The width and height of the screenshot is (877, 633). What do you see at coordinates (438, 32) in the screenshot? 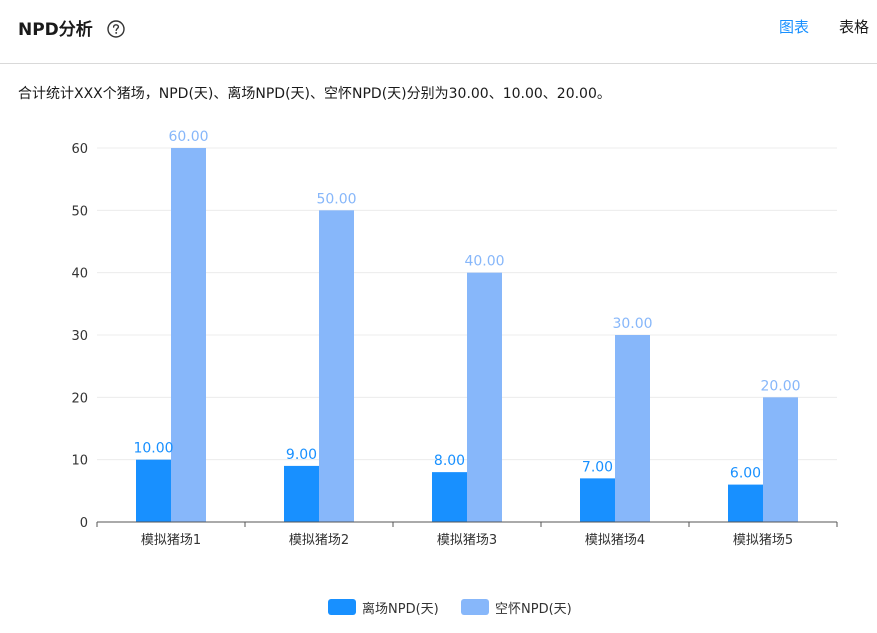
I see `panel-header: NPD分析 图表 表格` at bounding box center [438, 32].